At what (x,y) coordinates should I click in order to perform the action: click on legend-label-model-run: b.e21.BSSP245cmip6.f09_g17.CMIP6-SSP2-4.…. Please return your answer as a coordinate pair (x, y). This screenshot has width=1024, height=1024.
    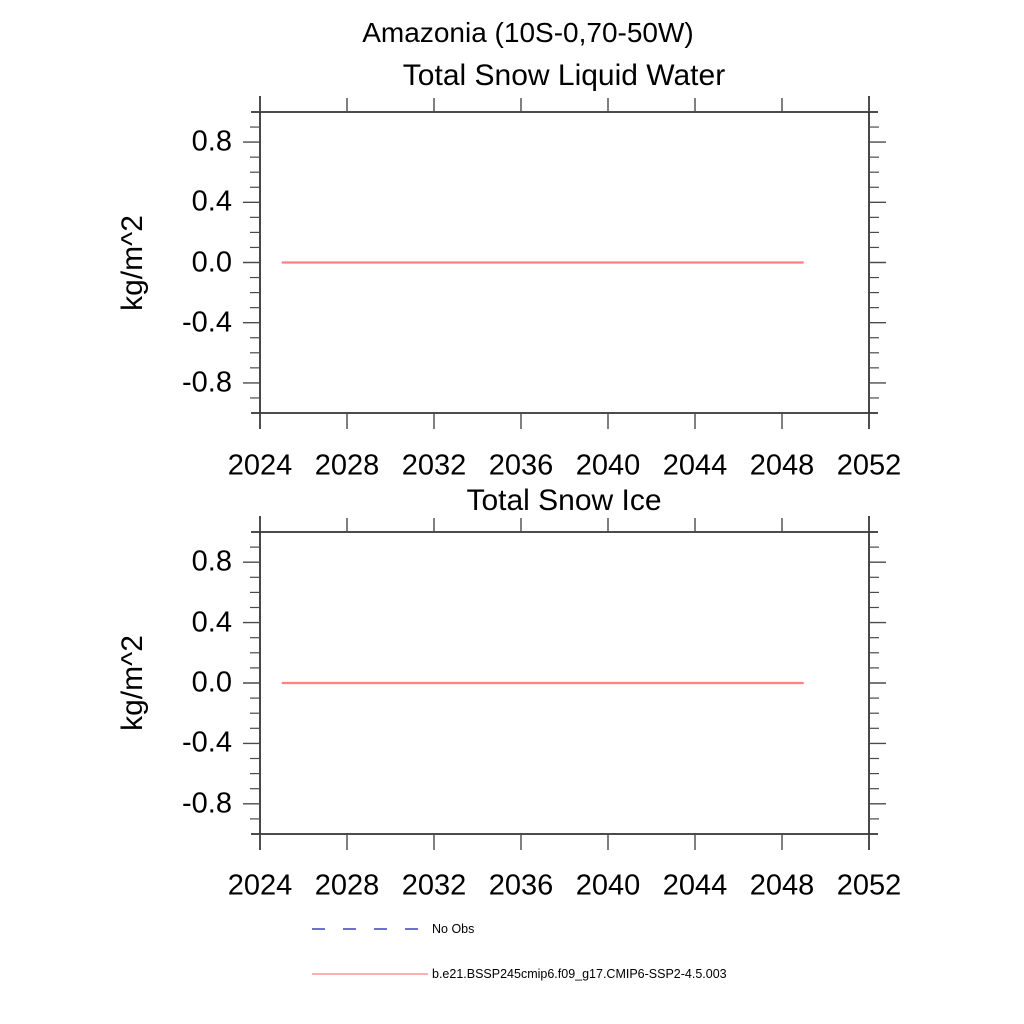
    Looking at the image, I should click on (579, 974).